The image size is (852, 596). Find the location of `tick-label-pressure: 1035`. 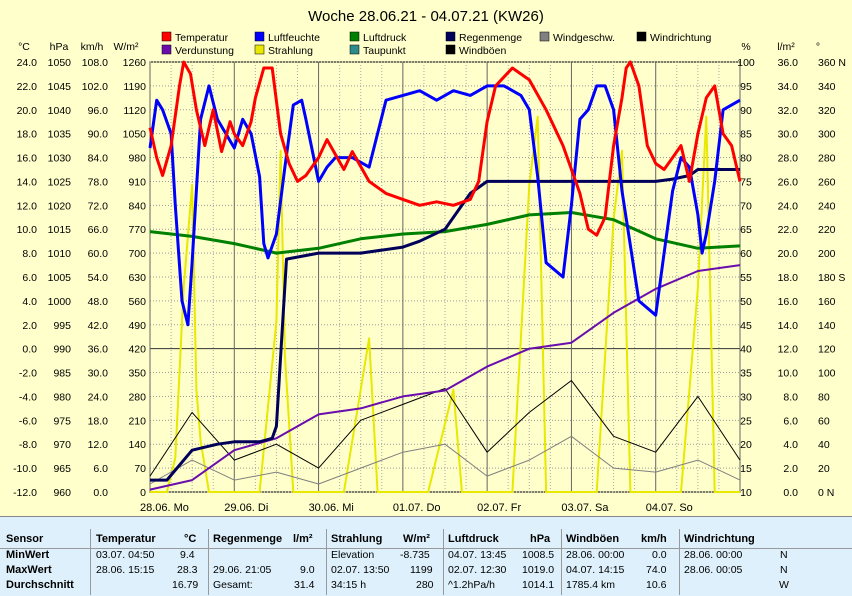

tick-label-pressure: 1035 is located at coordinates (60, 135).